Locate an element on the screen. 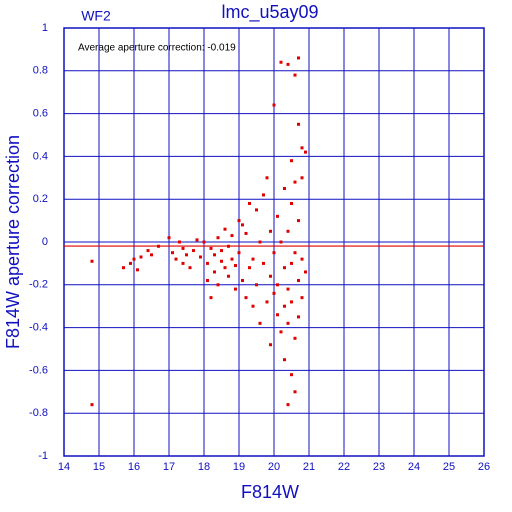 This screenshot has width=512, height=512. x-tick-label: 24 is located at coordinates (414, 467).